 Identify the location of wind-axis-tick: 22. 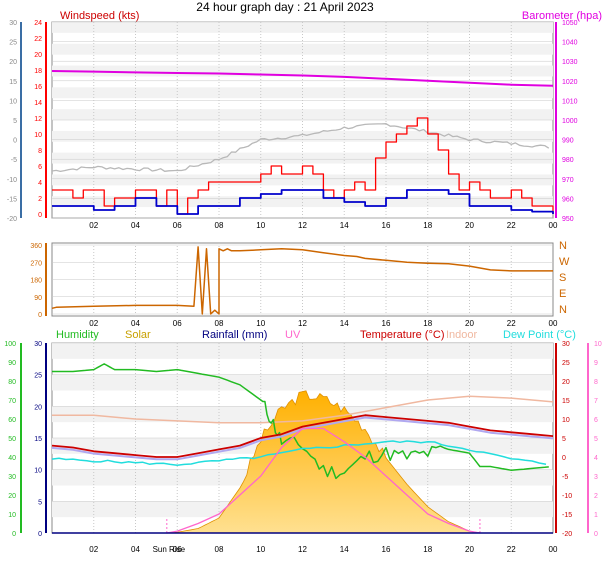
(38, 39).